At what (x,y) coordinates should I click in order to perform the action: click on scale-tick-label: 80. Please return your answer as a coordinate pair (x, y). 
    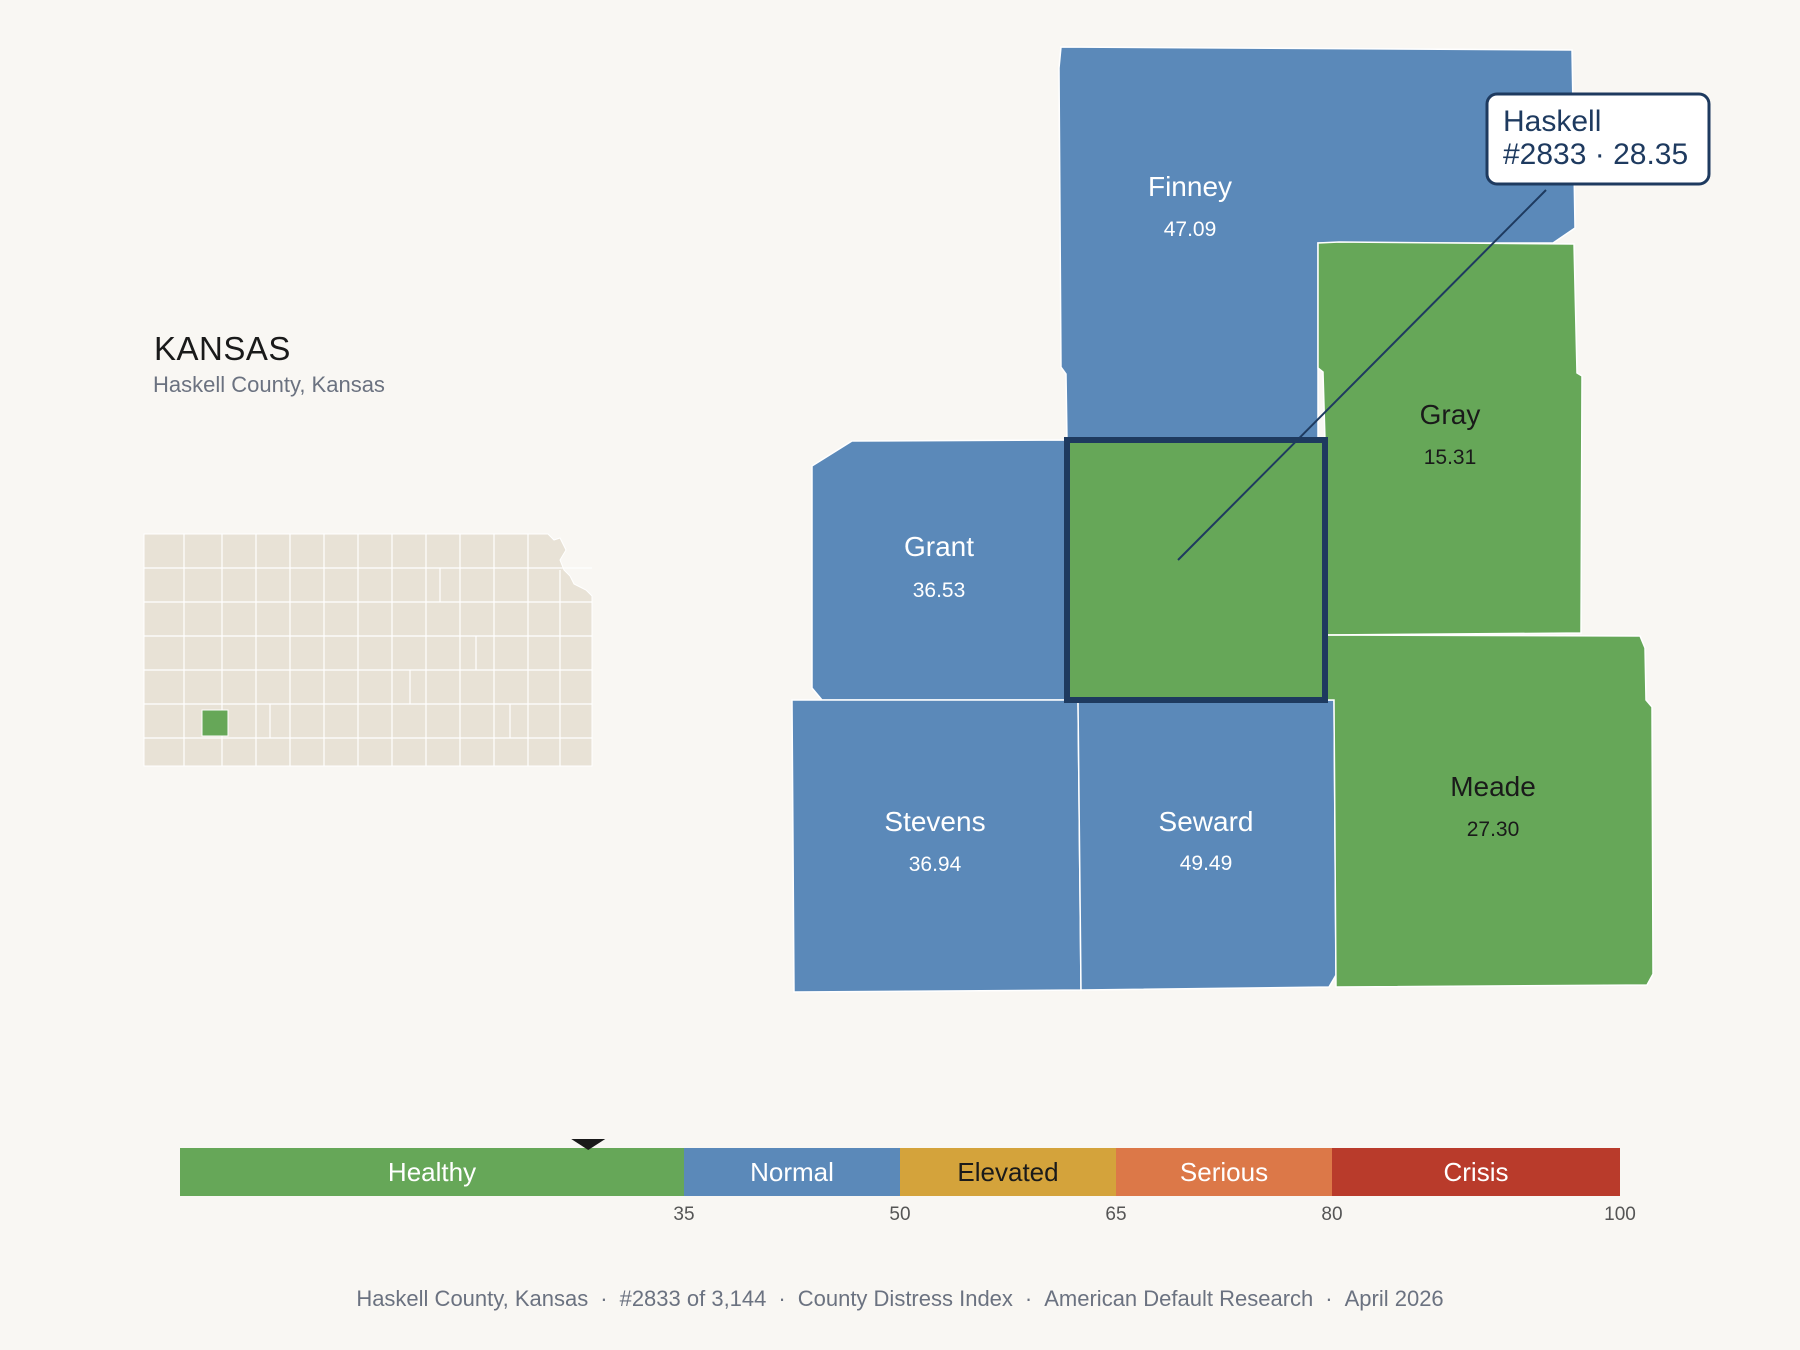
    Looking at the image, I should click on (1331, 1214).